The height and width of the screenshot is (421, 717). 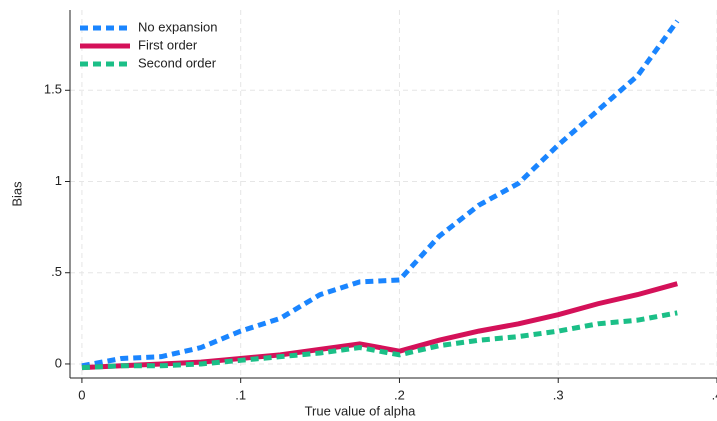 I want to click on series-line, so click(x=379, y=340).